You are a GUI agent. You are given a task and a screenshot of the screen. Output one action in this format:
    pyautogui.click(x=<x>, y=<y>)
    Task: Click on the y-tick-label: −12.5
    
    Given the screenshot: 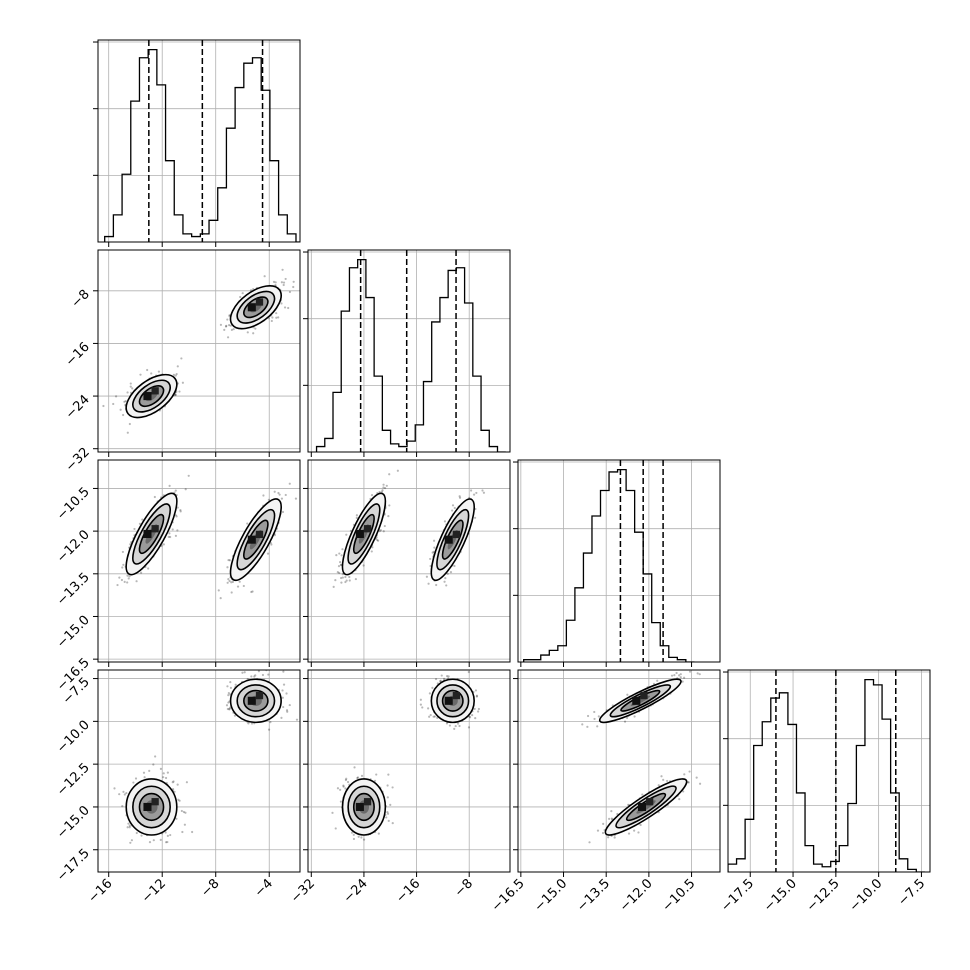 What is the action you would take?
    pyautogui.click(x=73, y=779)
    